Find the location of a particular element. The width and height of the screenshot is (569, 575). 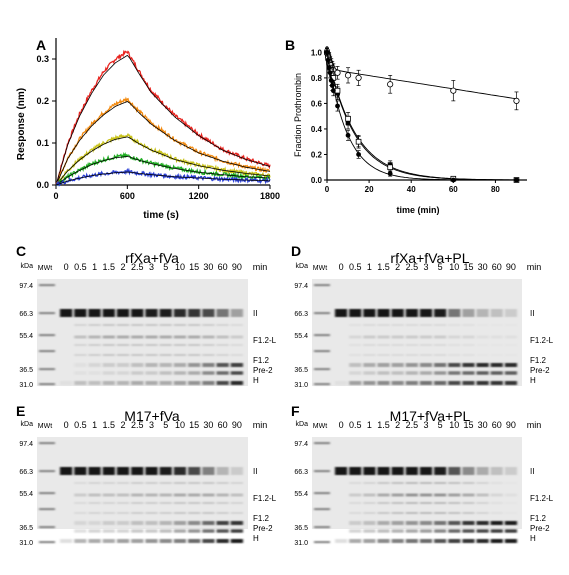

chart-a-axes: 0 600 1200 1800 0.0 0.1 0.2 0.3 is located at coordinates (158, 119).